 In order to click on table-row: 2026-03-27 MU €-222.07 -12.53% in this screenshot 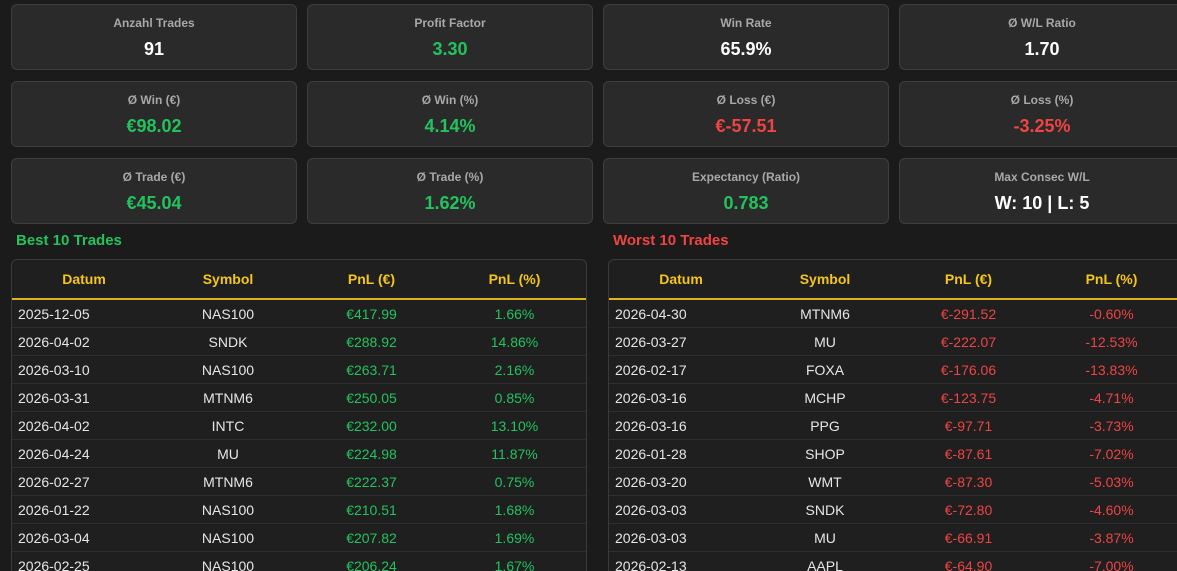, I will do `click(893, 341)`.